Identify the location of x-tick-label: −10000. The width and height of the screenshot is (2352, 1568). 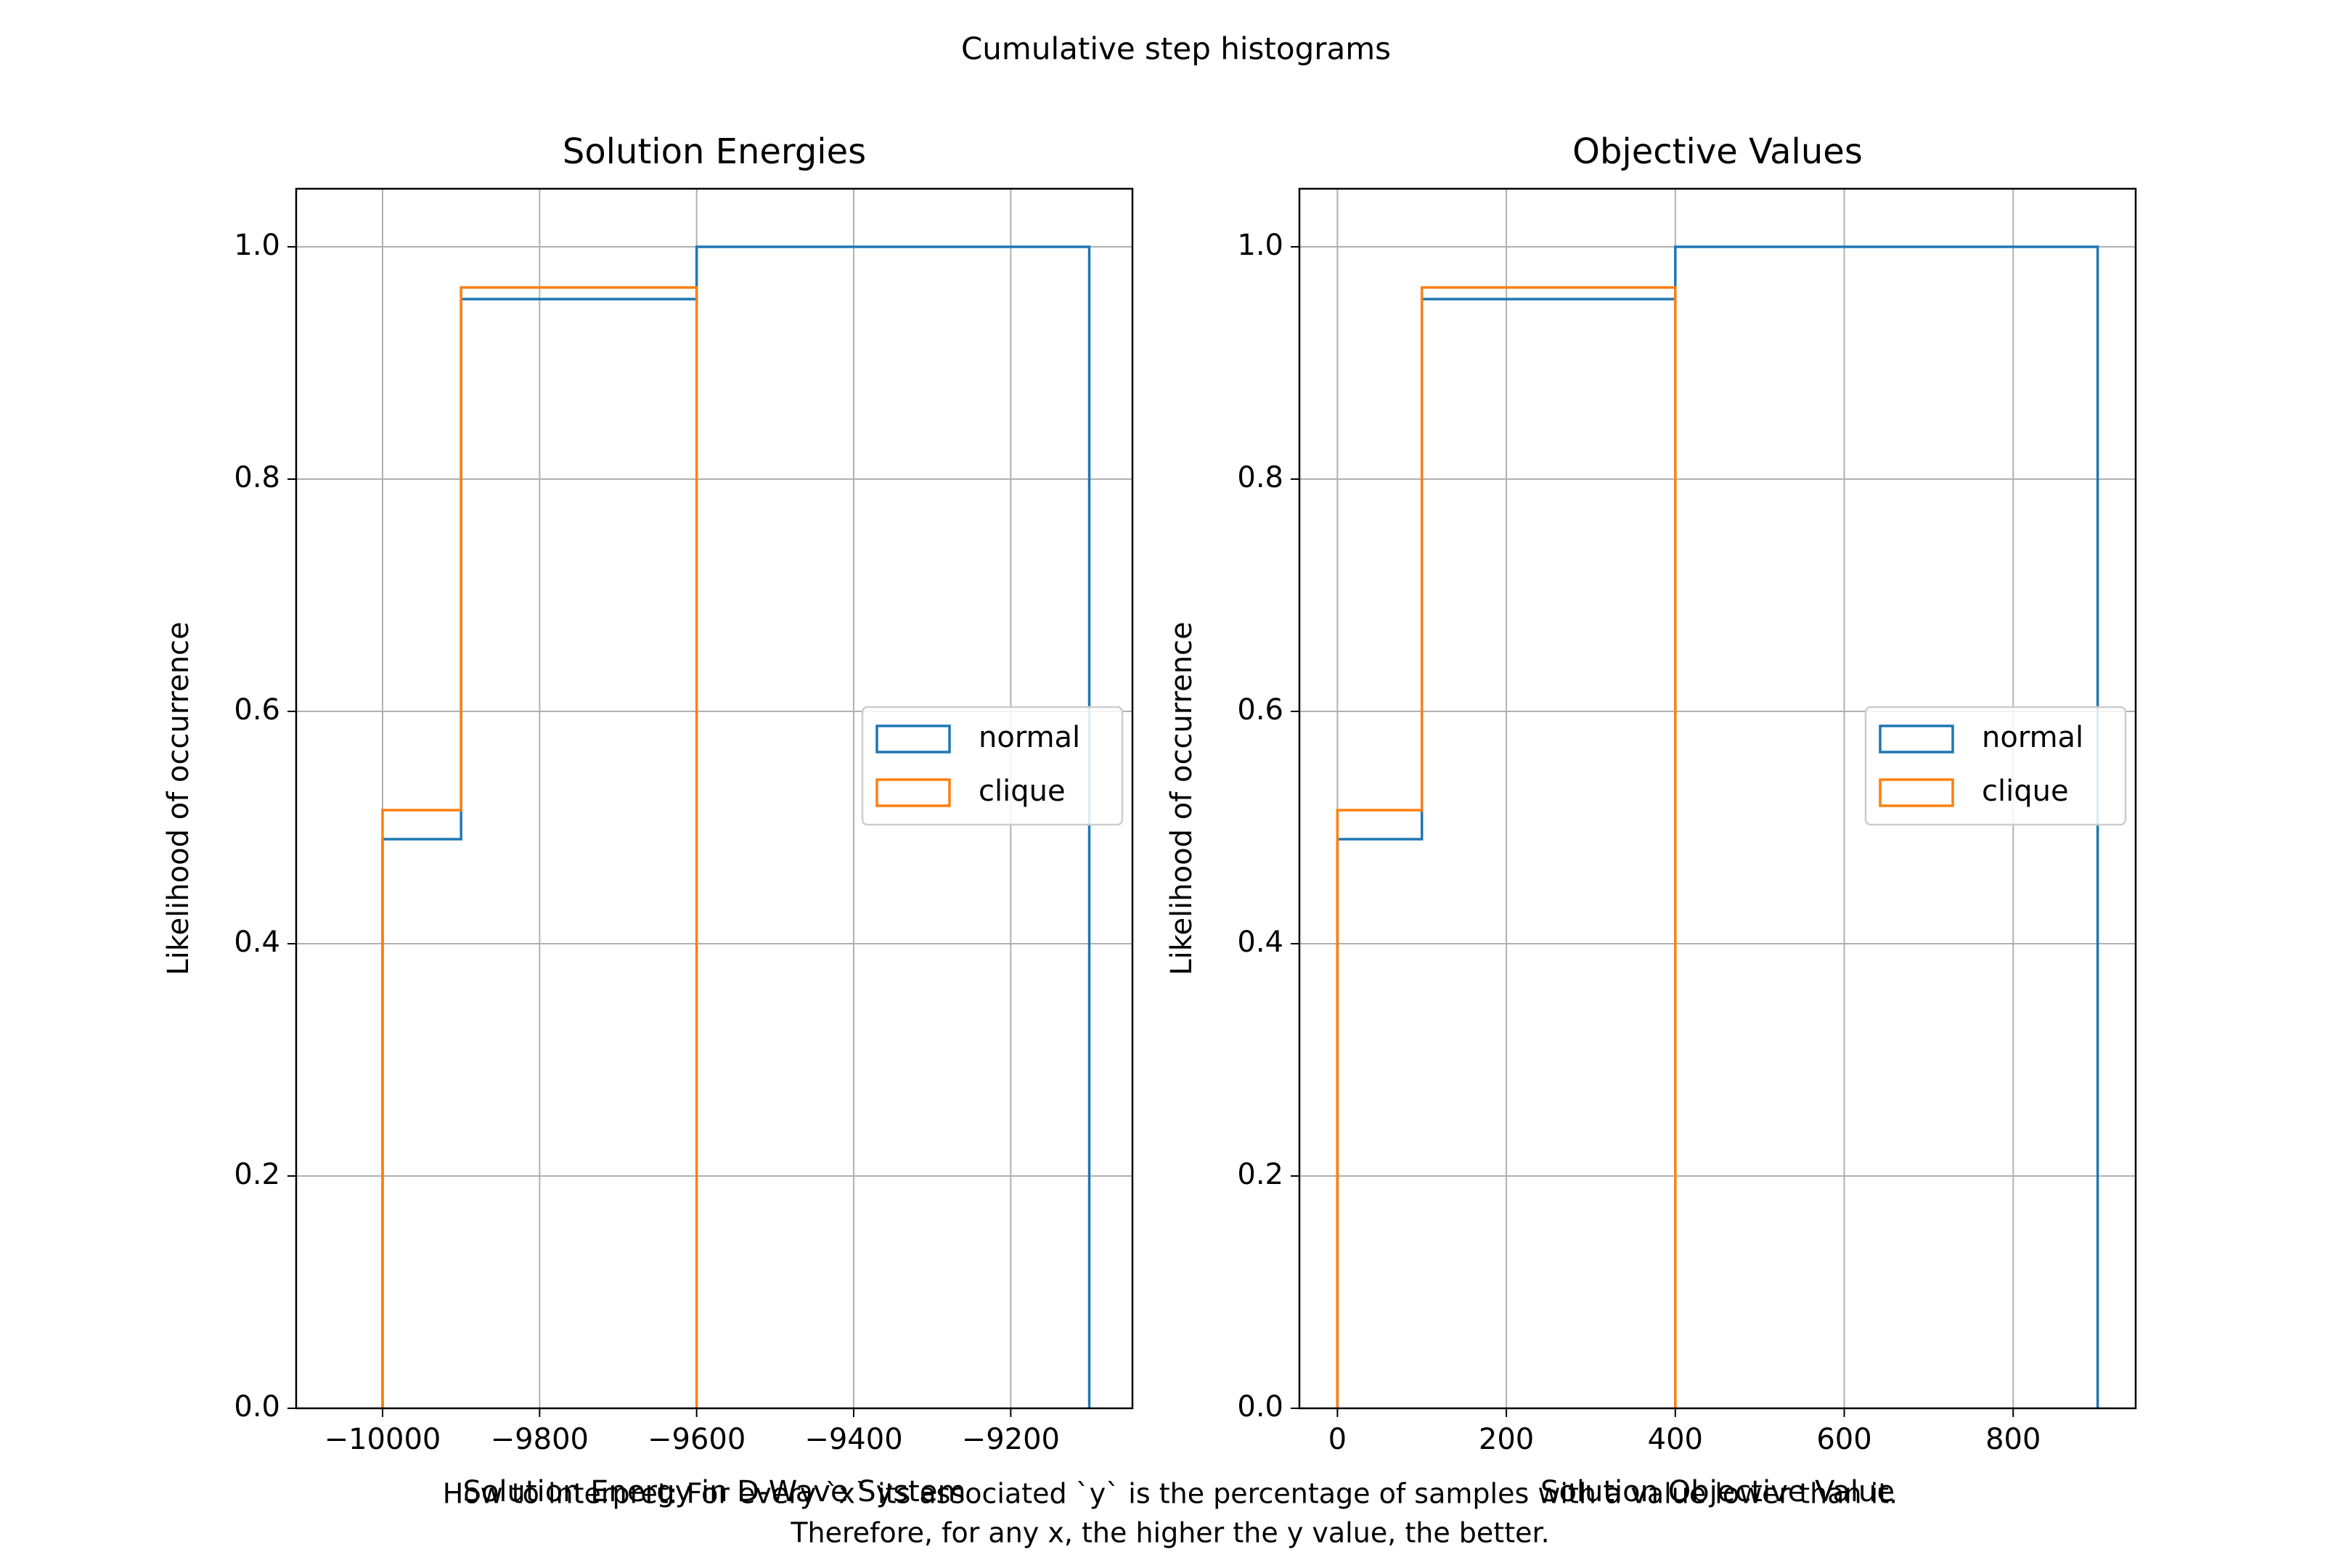
(383, 1440).